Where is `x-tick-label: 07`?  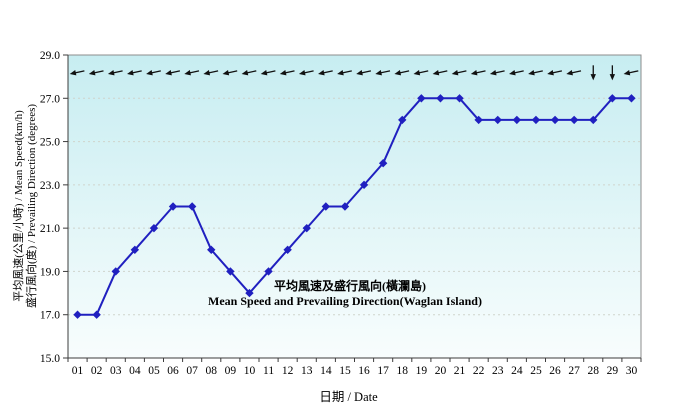 x-tick-label: 07 is located at coordinates (192, 371).